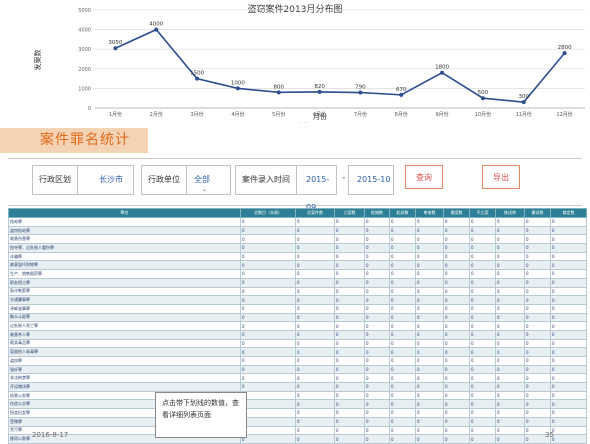 This screenshot has width=590, height=444. What do you see at coordinates (111, 179) in the screenshot?
I see `district-value: 长沙市` at bounding box center [111, 179].